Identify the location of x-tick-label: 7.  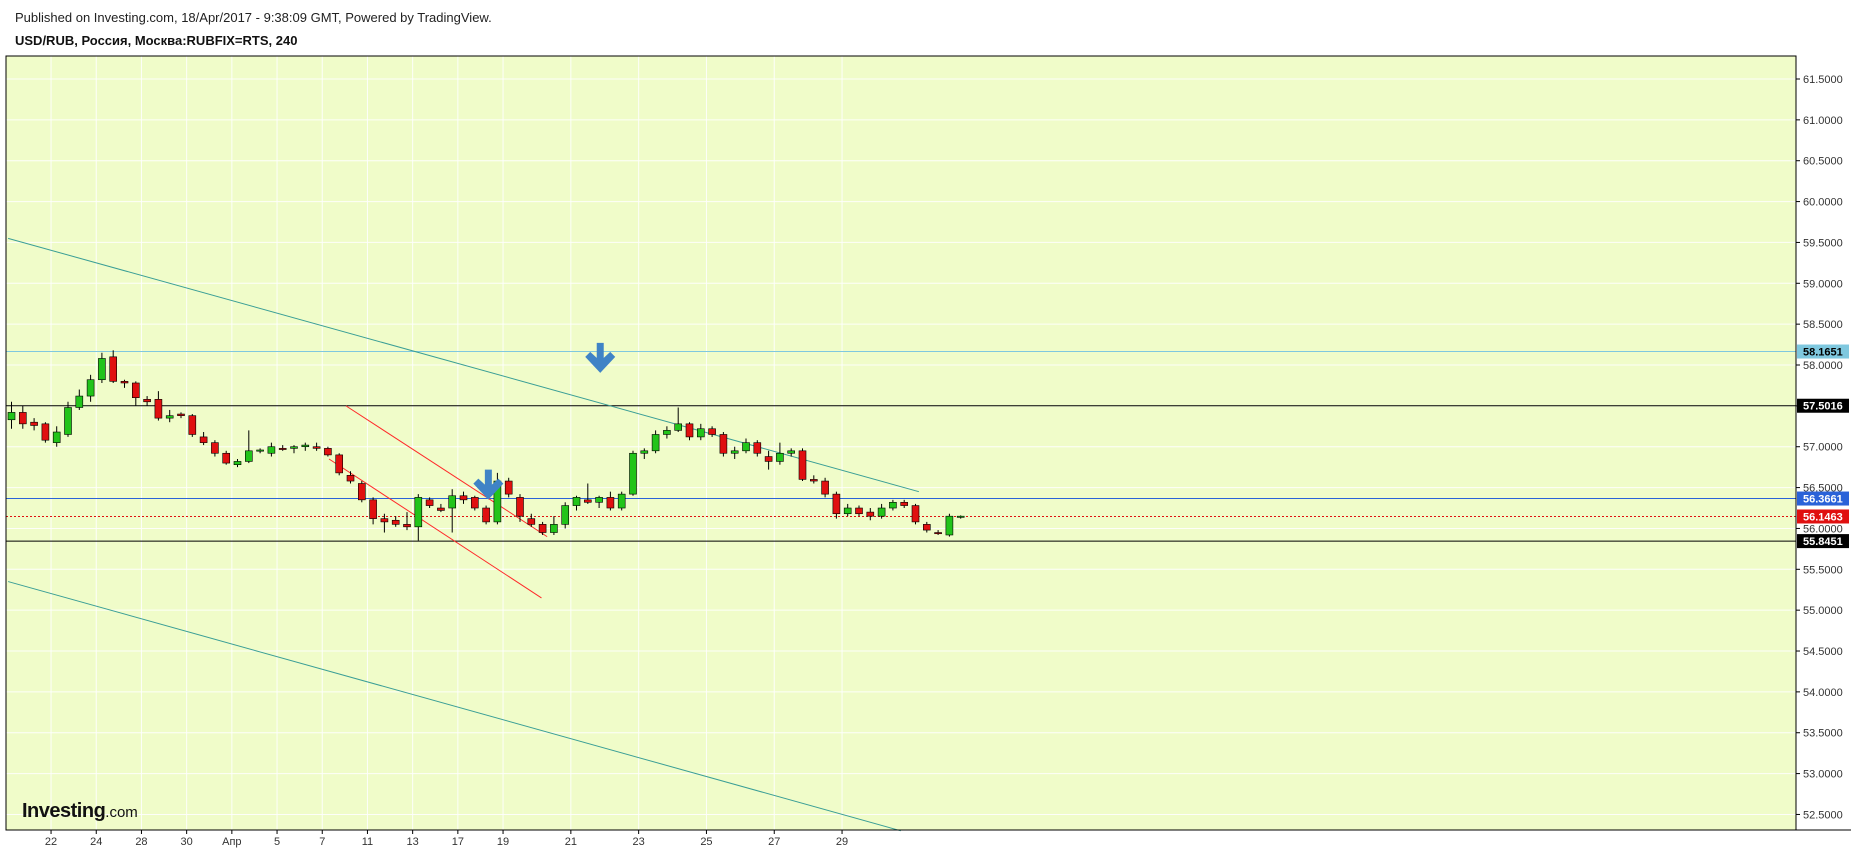
(322, 842).